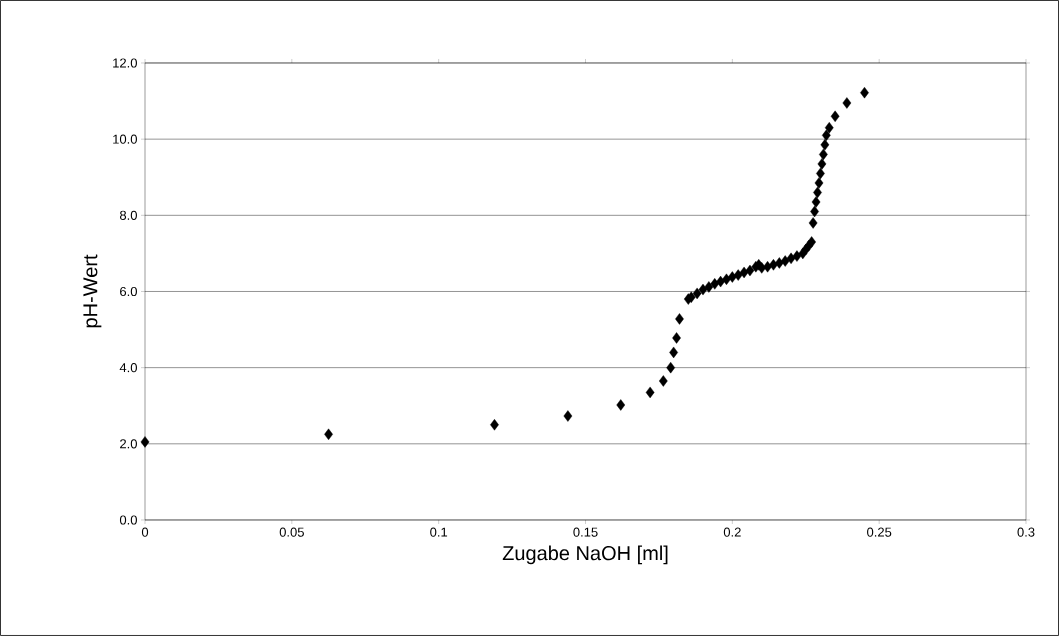  I want to click on y-tick-label: 4.0, so click(128, 368).